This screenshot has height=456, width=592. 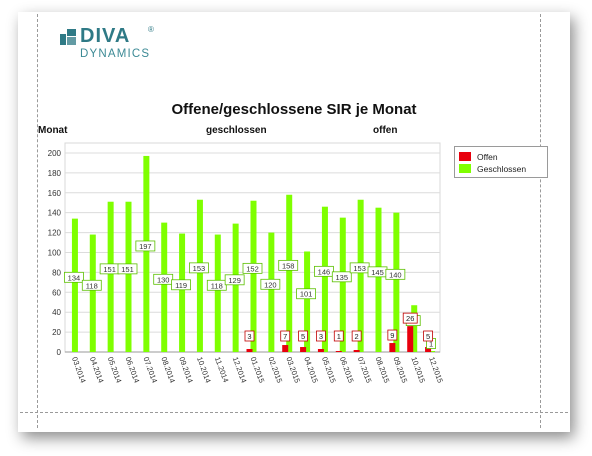 I want to click on data-label-open: 2, so click(x=357, y=336).